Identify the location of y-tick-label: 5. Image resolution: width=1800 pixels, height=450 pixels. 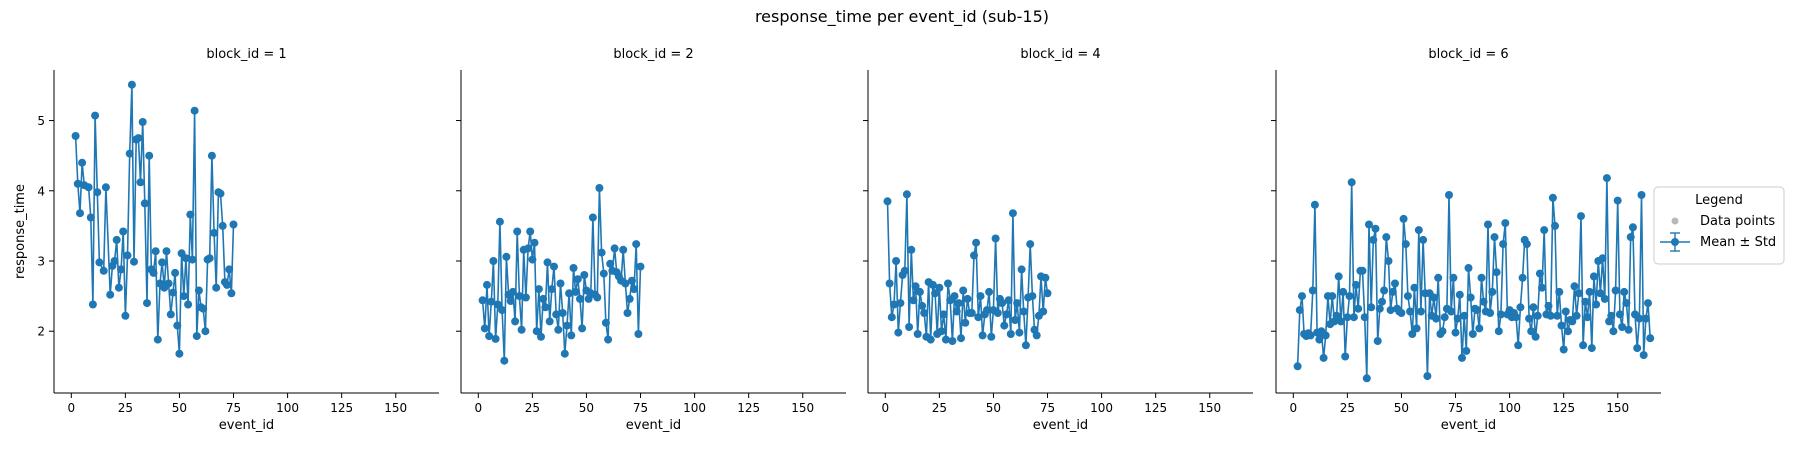
(41, 121).